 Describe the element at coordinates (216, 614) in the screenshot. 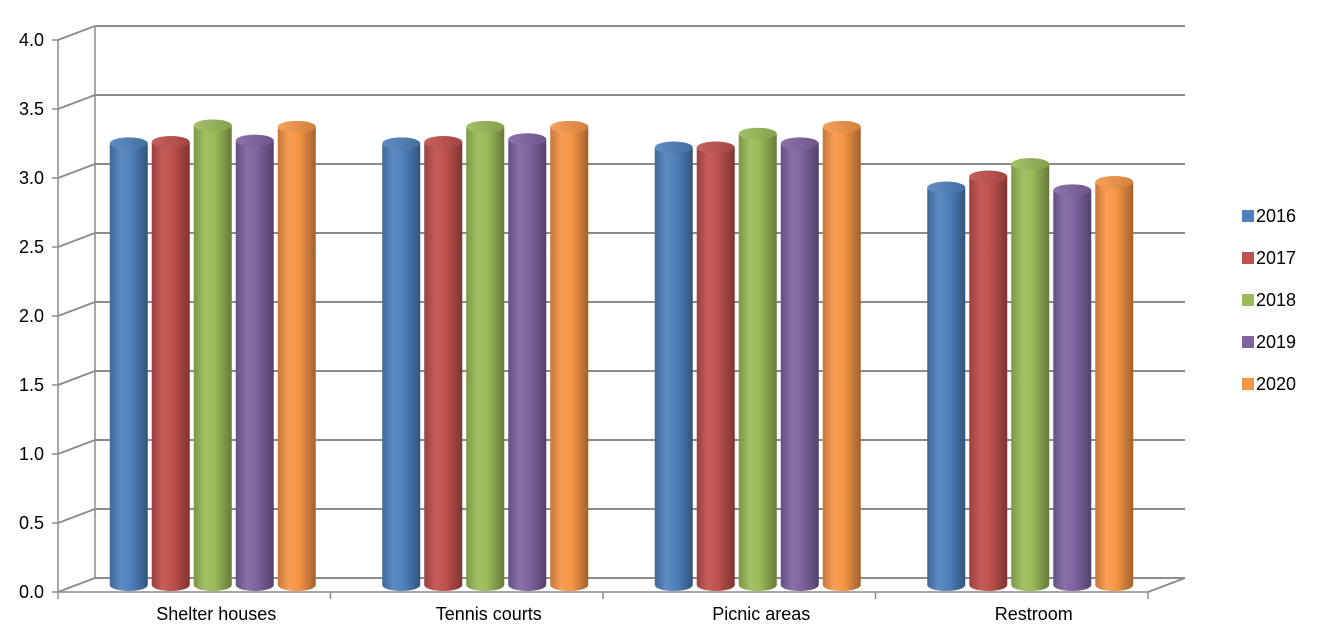

I see `x-tick-label: Shelter houses` at that location.